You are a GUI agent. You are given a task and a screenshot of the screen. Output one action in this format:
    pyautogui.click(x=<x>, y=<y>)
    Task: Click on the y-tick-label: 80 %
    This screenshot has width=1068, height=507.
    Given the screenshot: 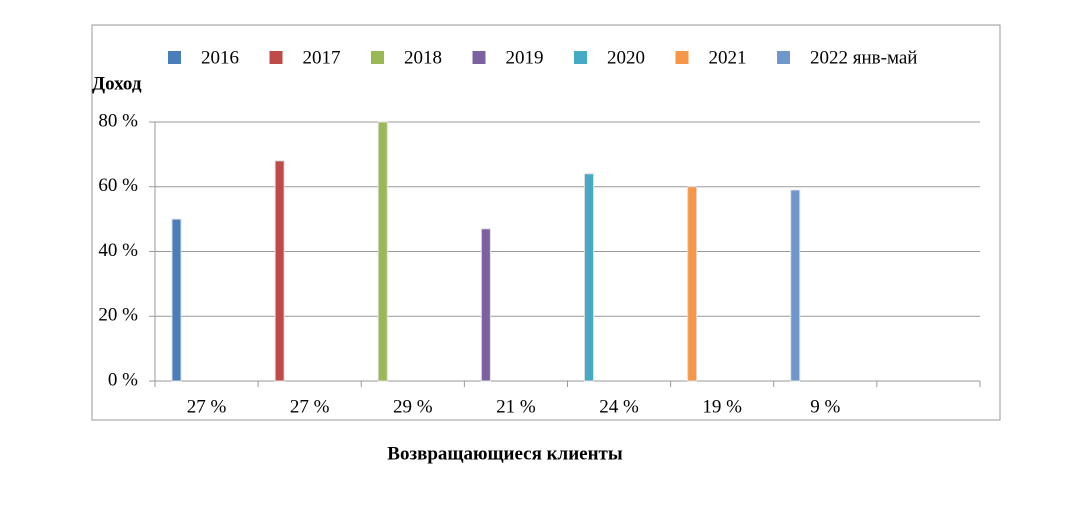 What is the action you would take?
    pyautogui.click(x=118, y=120)
    